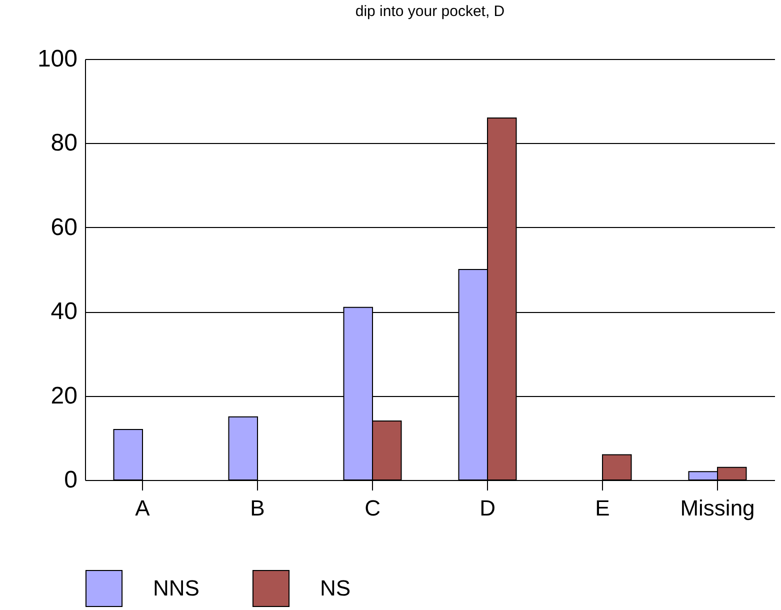  What do you see at coordinates (257, 508) in the screenshot?
I see `x-tick-label: B` at bounding box center [257, 508].